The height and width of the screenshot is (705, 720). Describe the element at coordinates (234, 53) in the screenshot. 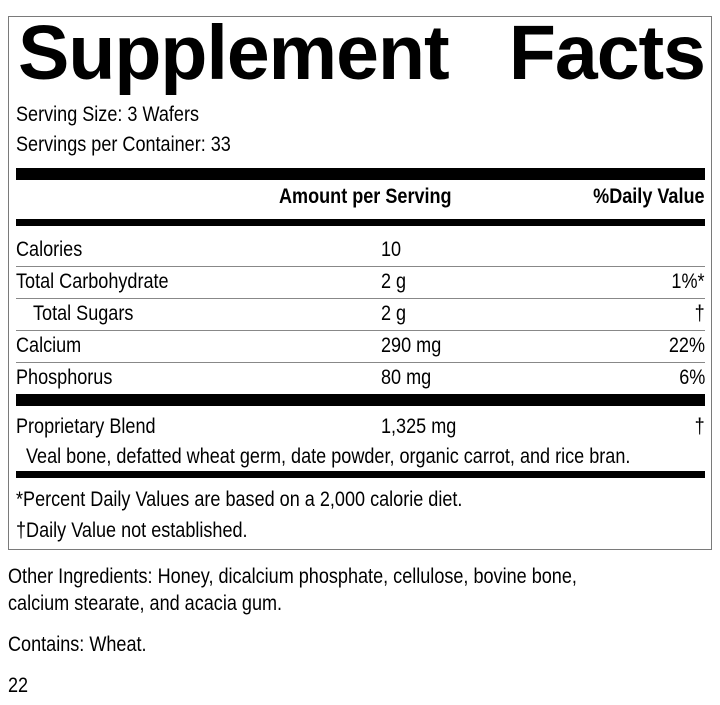

I see `title-word-supplement: Supplement` at that location.